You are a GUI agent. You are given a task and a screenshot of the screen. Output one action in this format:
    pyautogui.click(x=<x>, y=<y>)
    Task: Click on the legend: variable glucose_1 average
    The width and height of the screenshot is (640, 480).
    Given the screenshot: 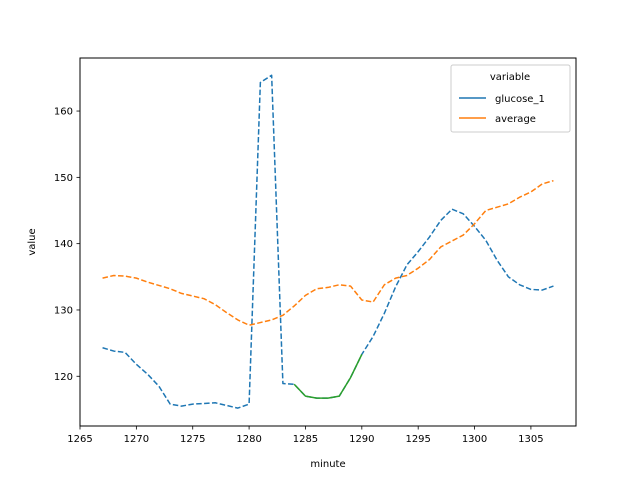 What is the action you would take?
    pyautogui.click(x=510, y=98)
    